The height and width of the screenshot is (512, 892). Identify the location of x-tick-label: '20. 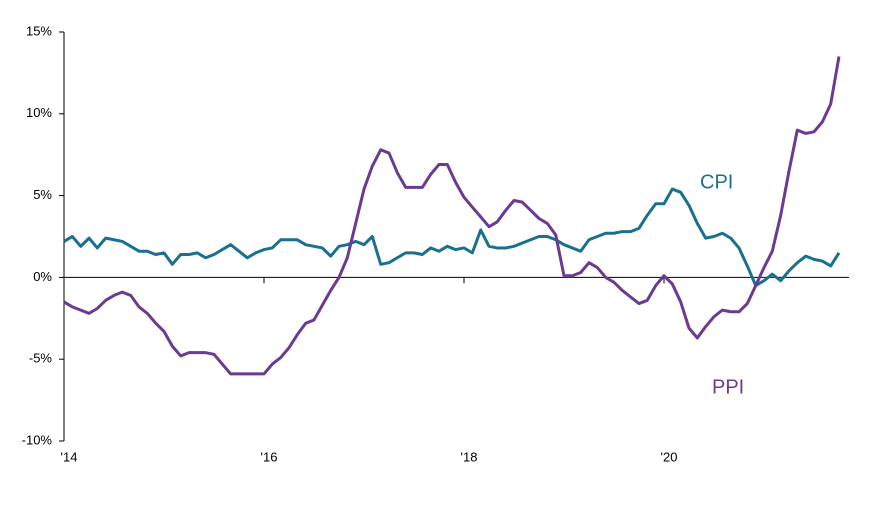
(669, 456).